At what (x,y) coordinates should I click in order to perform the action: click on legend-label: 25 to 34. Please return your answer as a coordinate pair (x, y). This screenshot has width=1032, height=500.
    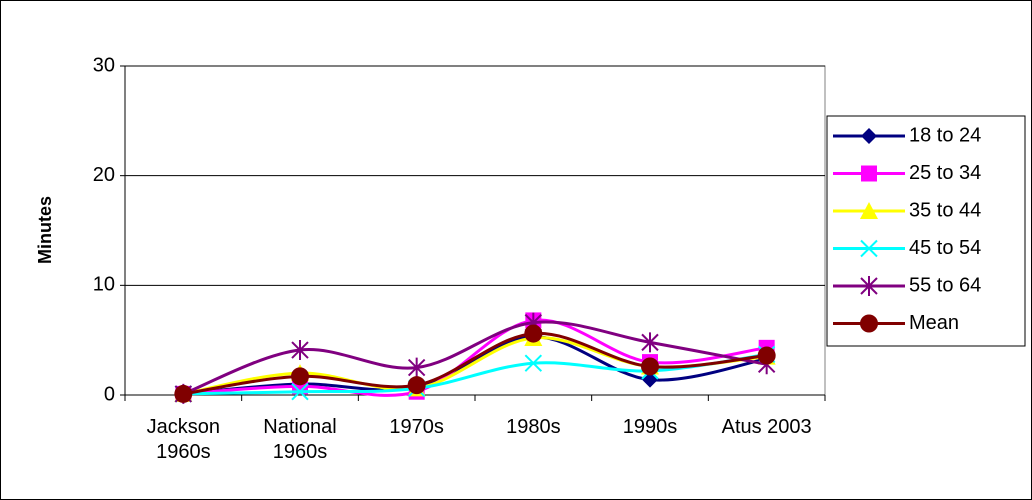
    Looking at the image, I should click on (945, 173).